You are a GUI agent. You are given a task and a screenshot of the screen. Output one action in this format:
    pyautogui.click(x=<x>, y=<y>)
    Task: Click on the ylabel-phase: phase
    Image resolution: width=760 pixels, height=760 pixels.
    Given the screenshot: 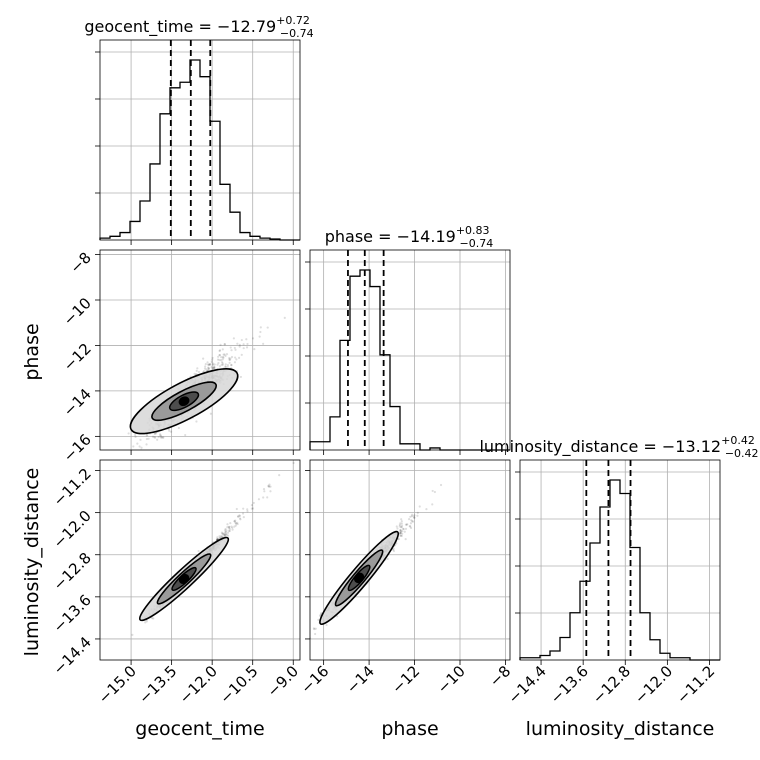 What is the action you would take?
    pyautogui.click(x=32, y=351)
    